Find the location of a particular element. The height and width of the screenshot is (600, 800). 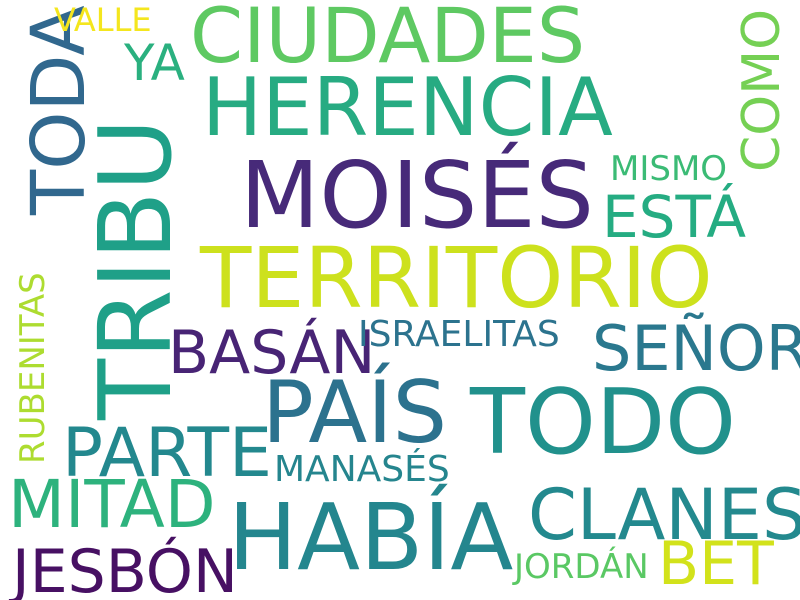

word-mitad: MITAD is located at coordinates (112, 504).